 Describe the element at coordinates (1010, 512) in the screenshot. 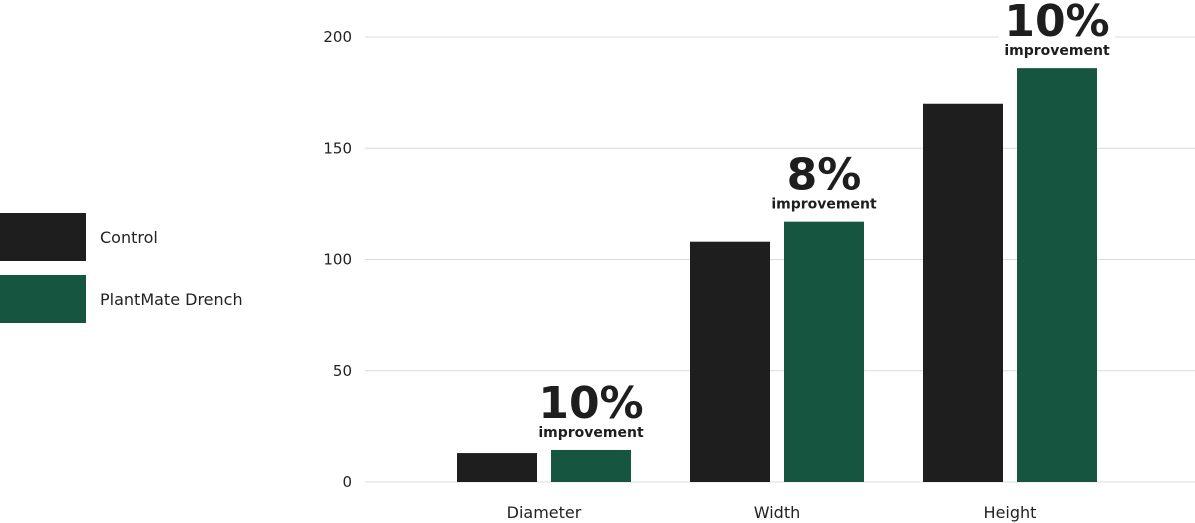

I see `x-tick-label: Height` at that location.